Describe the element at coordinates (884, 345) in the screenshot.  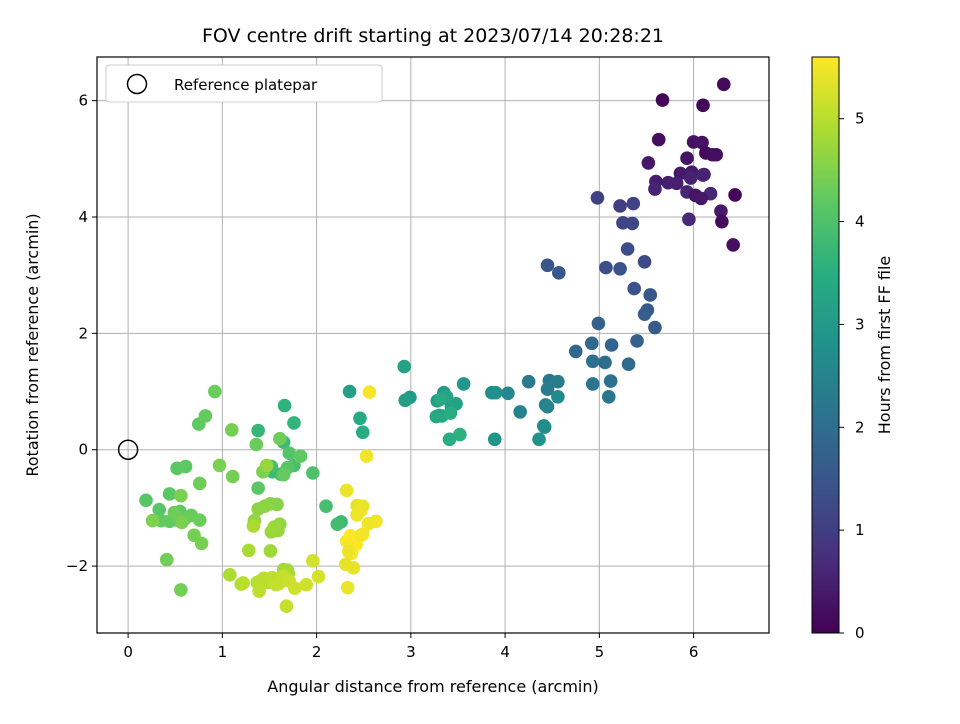
I see `colorbar-label: Hours from first FF file` at that location.